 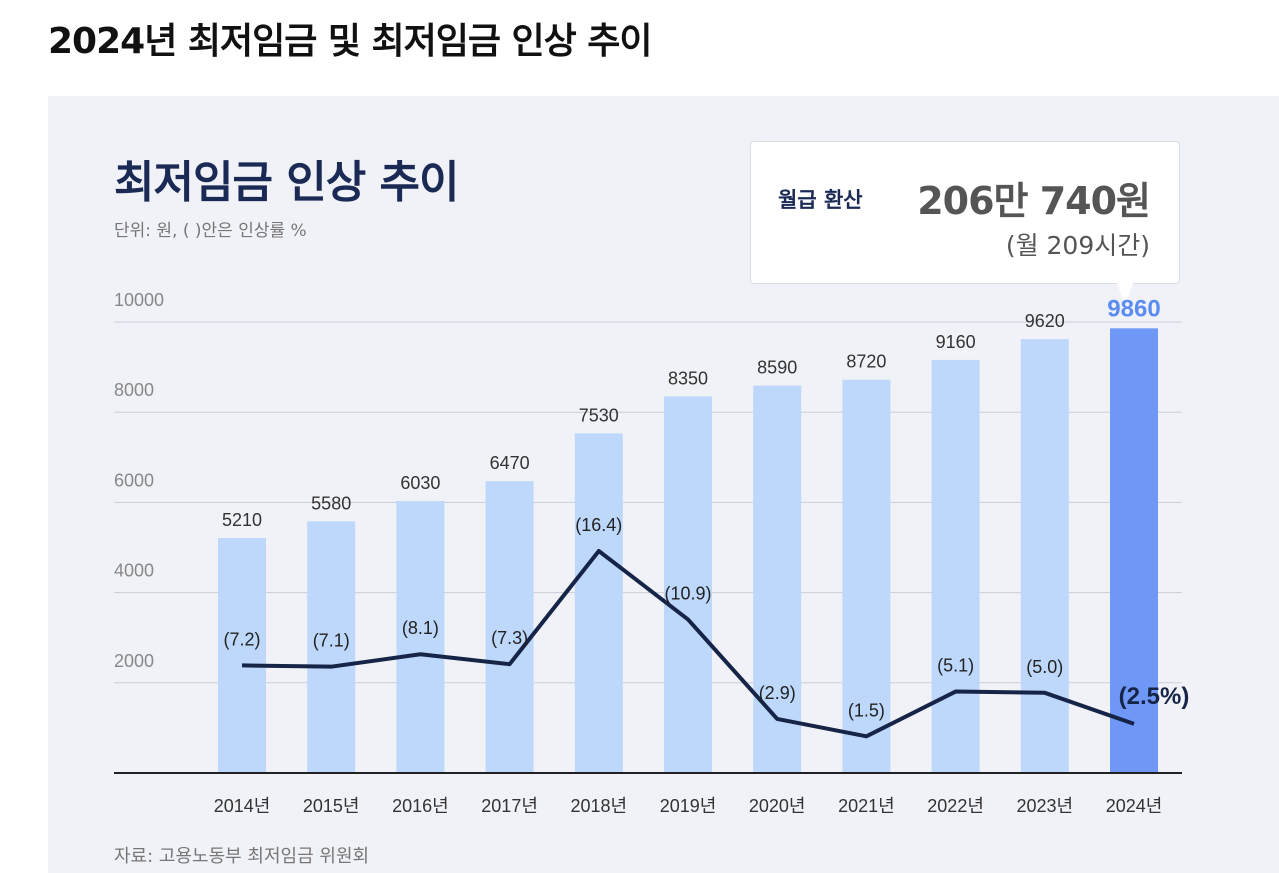 I want to click on rate-label: (7.3), so click(x=509, y=638).